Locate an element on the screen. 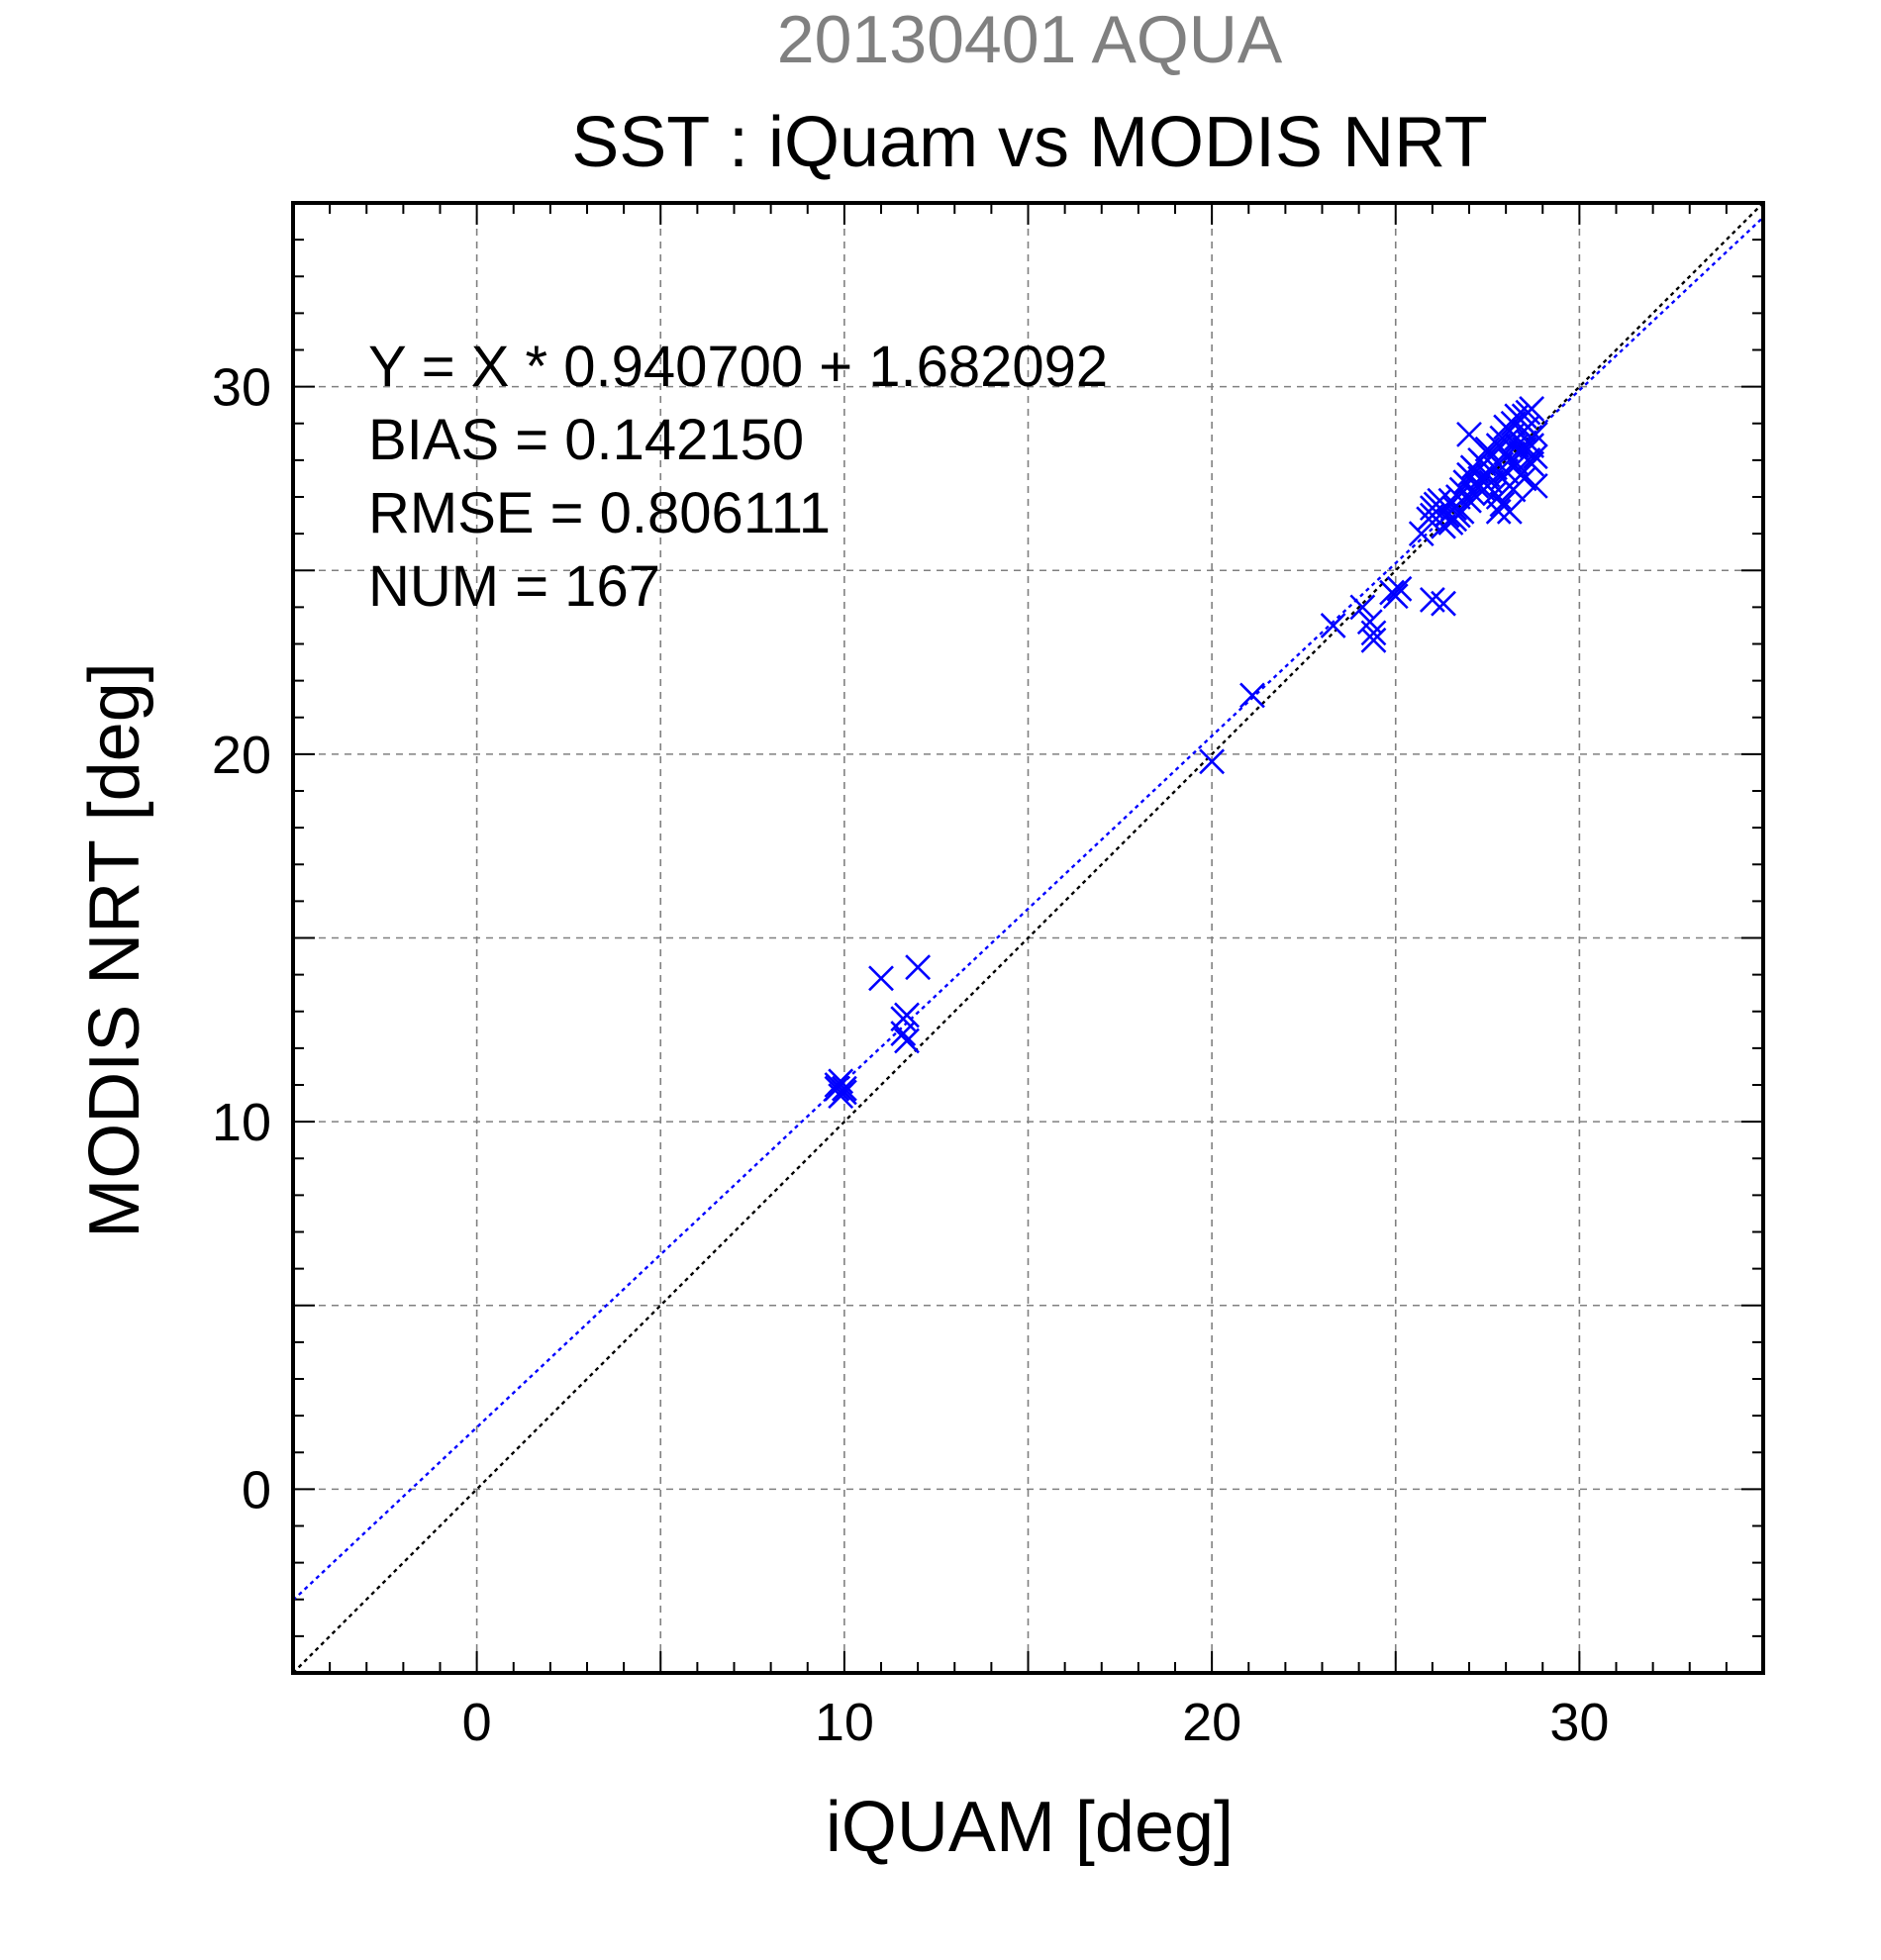 Image resolution: width=1881 pixels, height=1960 pixels. stats-annotation-line: Y = X * 0.940700 + 1.682092 is located at coordinates (738, 367).